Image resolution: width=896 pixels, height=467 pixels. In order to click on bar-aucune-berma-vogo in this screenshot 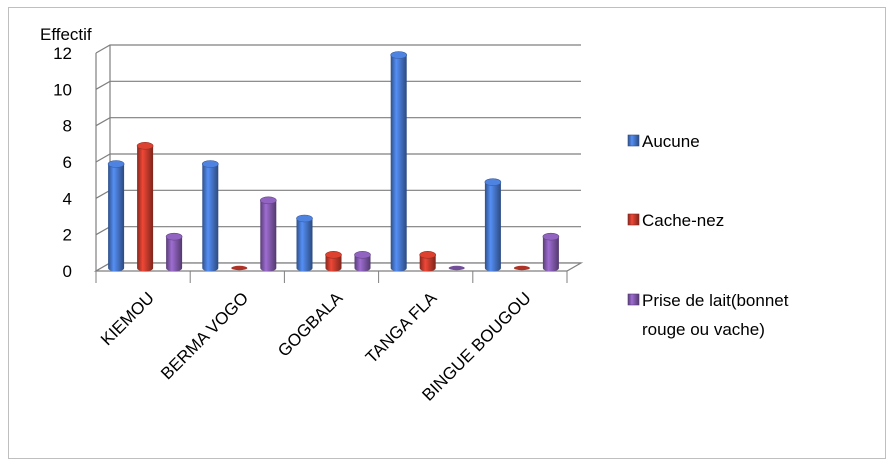, I will do `click(210, 216)`.